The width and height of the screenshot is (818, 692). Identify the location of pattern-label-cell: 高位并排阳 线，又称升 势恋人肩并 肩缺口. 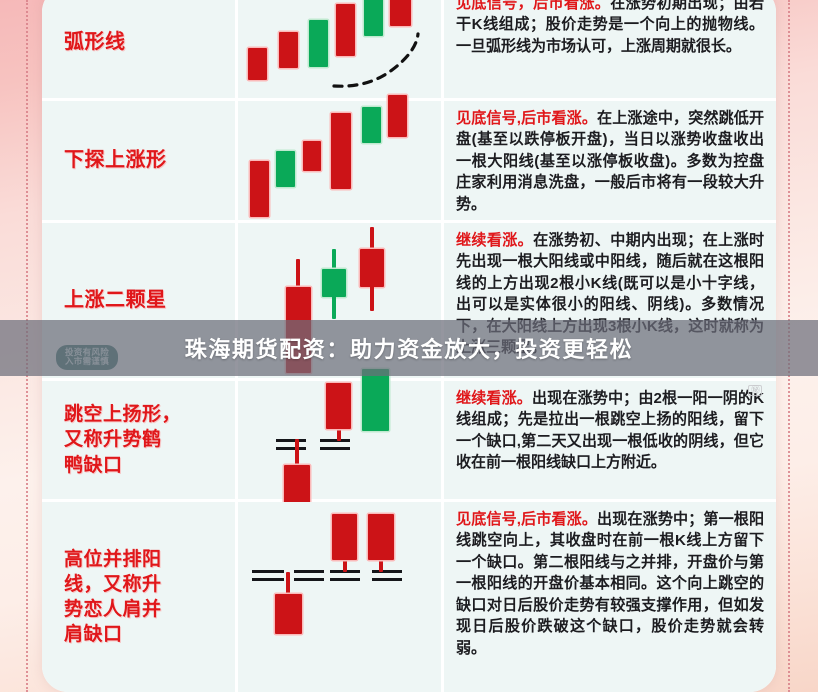
(140, 597).